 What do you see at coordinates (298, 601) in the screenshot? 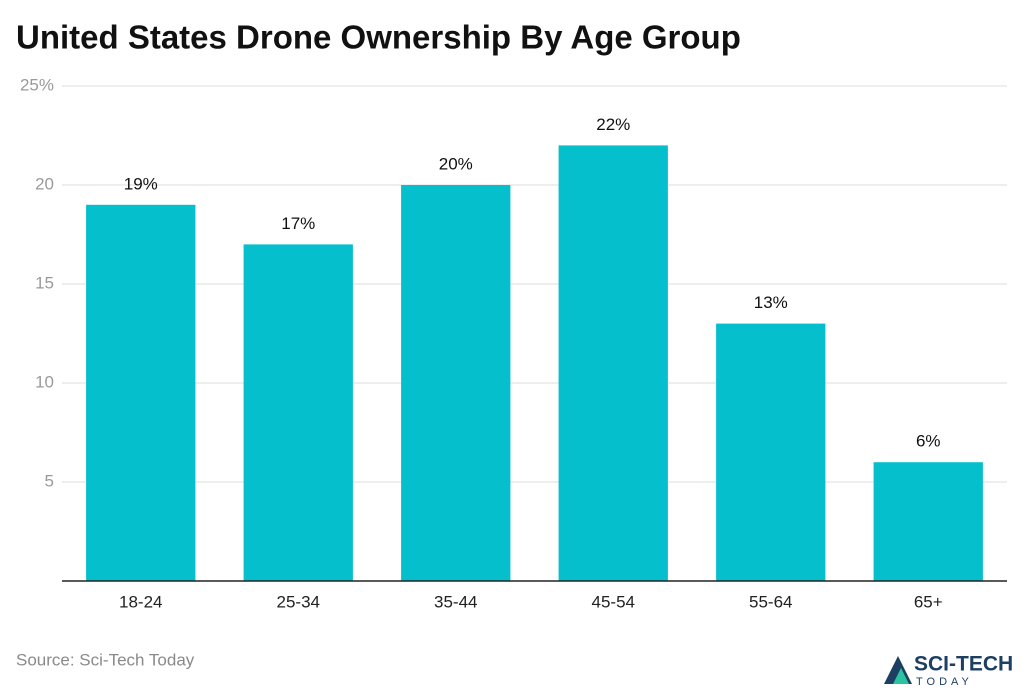
I see `x-tick-label: 25-34` at bounding box center [298, 601].